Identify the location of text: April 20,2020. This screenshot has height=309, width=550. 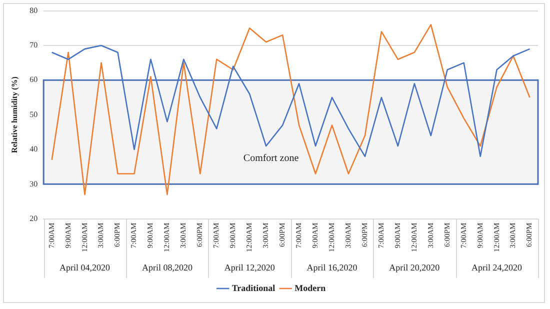
(414, 267).